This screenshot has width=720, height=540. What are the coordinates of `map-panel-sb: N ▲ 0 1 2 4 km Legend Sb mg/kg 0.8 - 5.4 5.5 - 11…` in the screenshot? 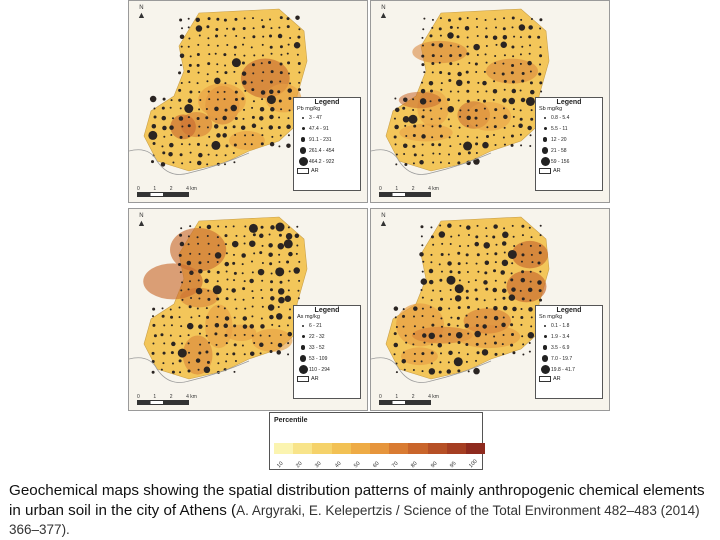 It's located at (490, 101).